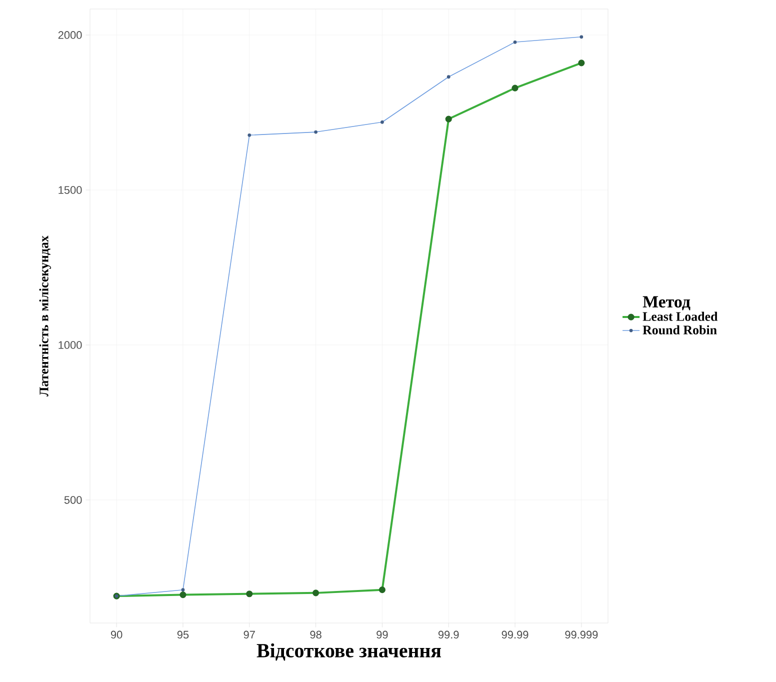 This screenshot has width=776, height=682. What do you see at coordinates (116, 634) in the screenshot?
I see `x-tick-label: 90` at bounding box center [116, 634].